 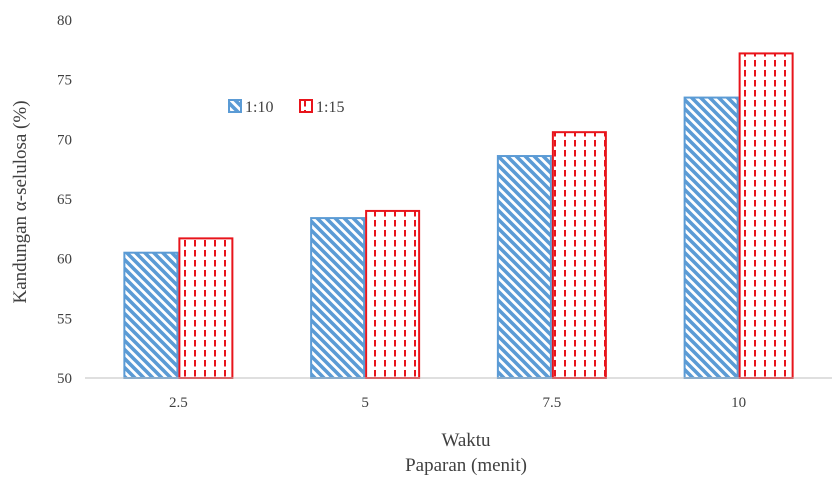 I want to click on y-axis-title: Kandungan α-selulosa (%), so click(x=20, y=201).